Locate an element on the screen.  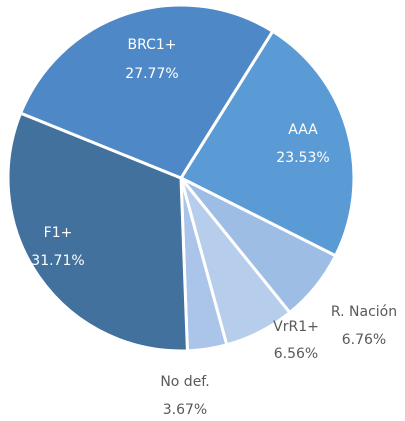
slice-value-label: 27.77% is located at coordinates (151, 74).